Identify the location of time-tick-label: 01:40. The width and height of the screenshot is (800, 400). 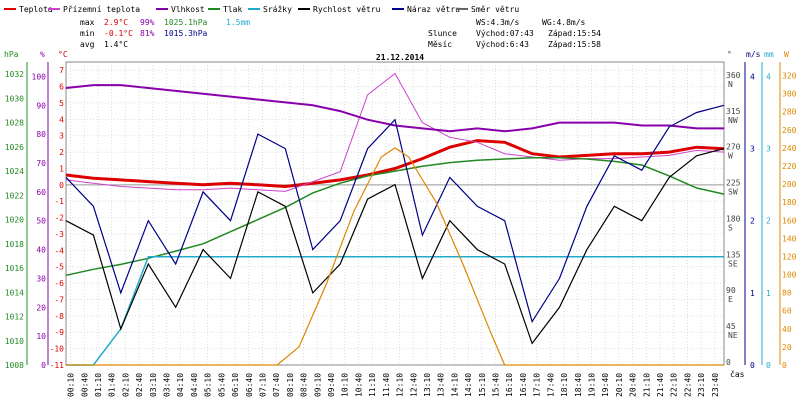
(112, 385).